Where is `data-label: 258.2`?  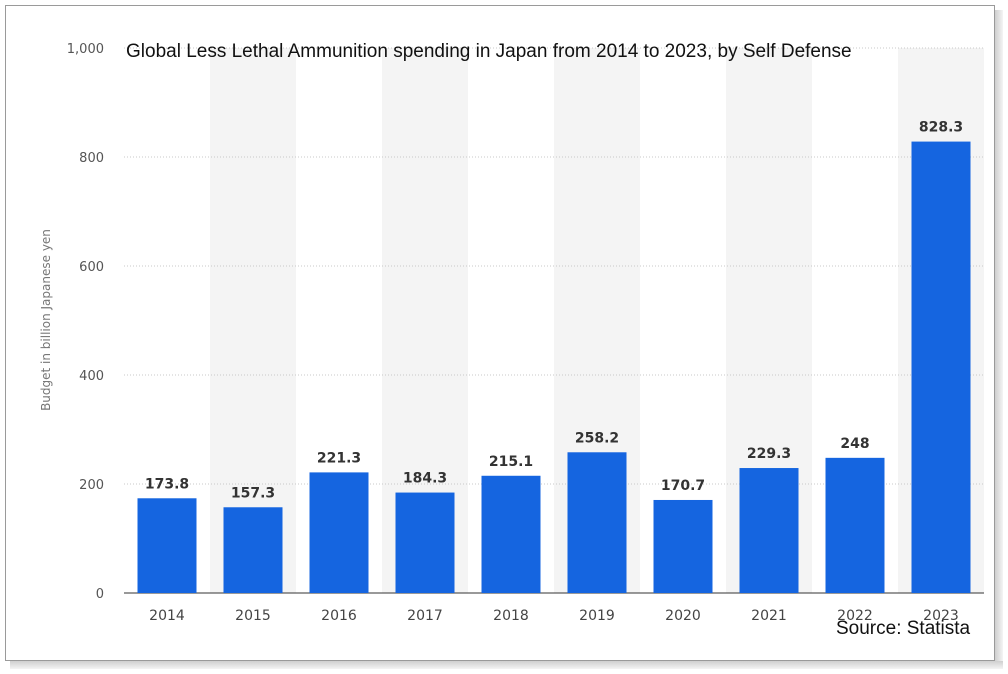 data-label: 258.2 is located at coordinates (597, 438).